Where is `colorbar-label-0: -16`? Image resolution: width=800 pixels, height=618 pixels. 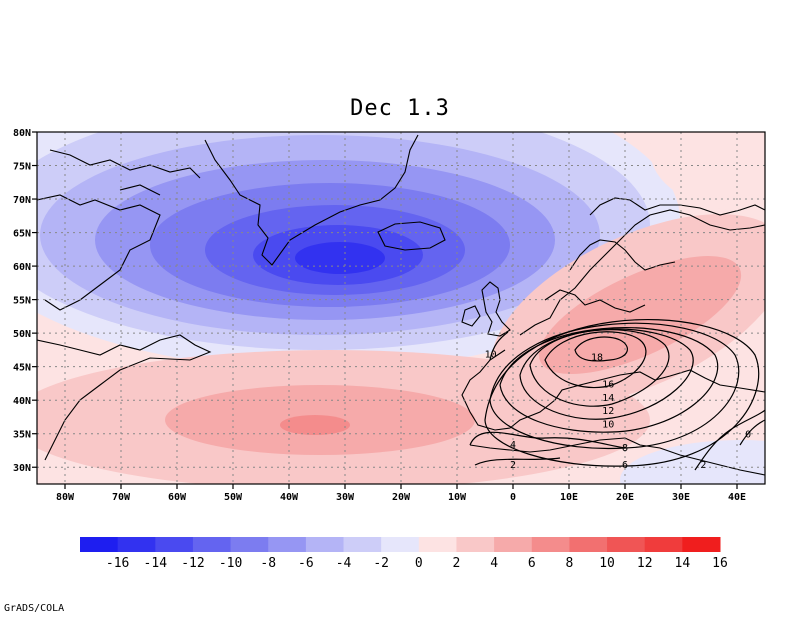 colorbar-label-0: -16 is located at coordinates (117, 563).